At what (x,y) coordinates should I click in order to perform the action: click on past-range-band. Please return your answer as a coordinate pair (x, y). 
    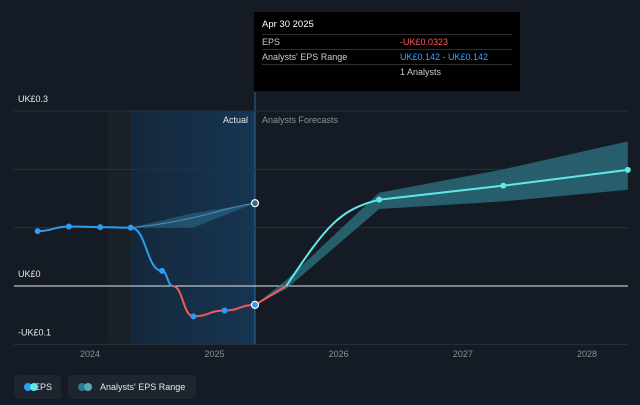
    Looking at the image, I should click on (192, 215).